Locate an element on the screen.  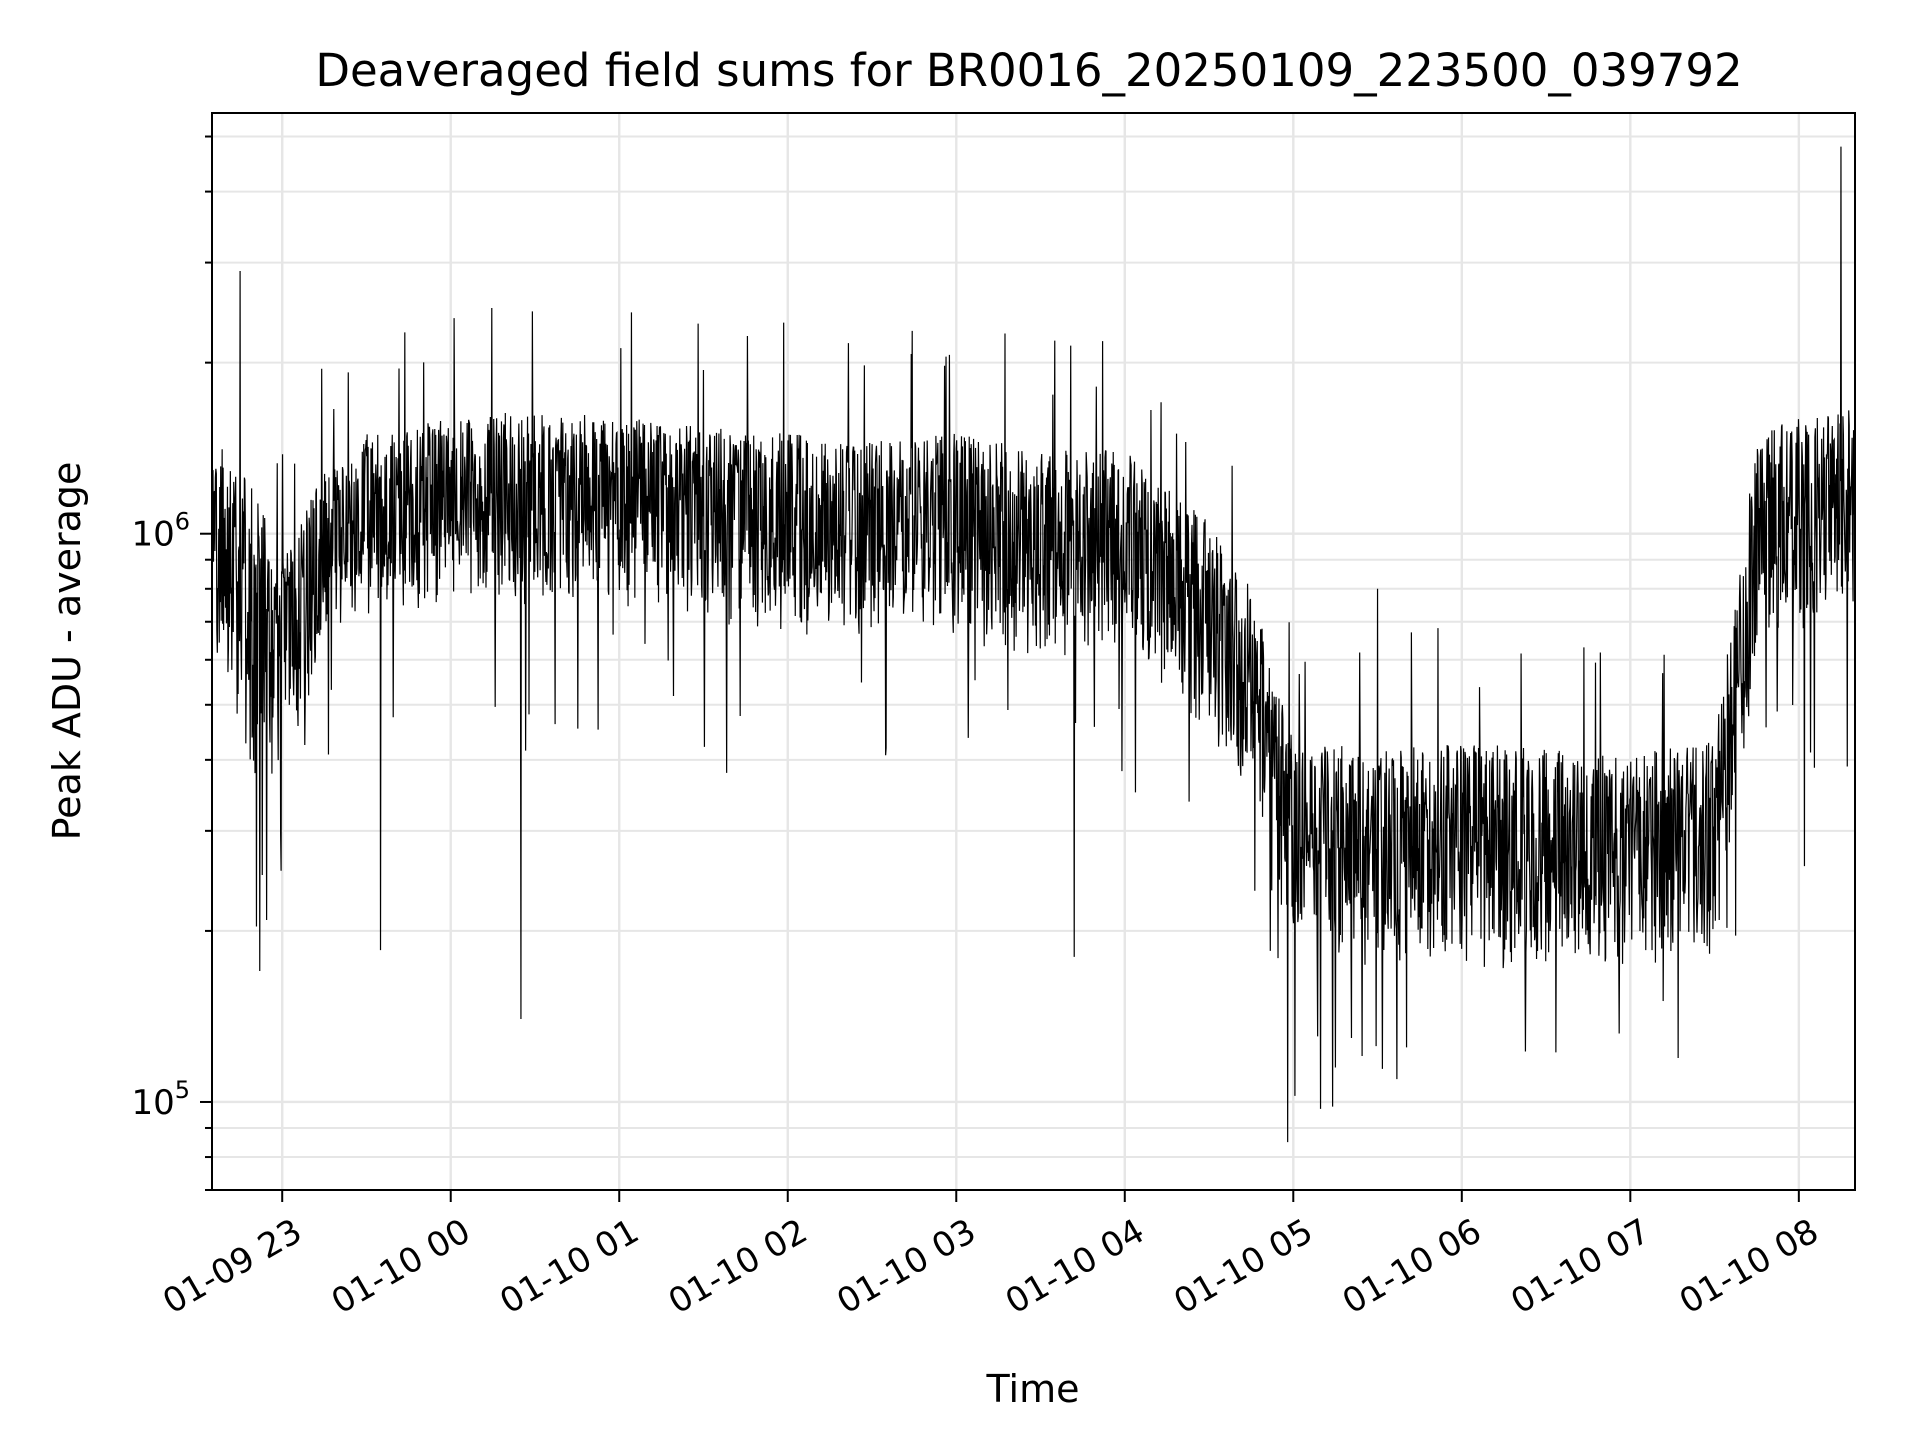
x-tick-label: 01-10 00 is located at coordinates (401, 1266).